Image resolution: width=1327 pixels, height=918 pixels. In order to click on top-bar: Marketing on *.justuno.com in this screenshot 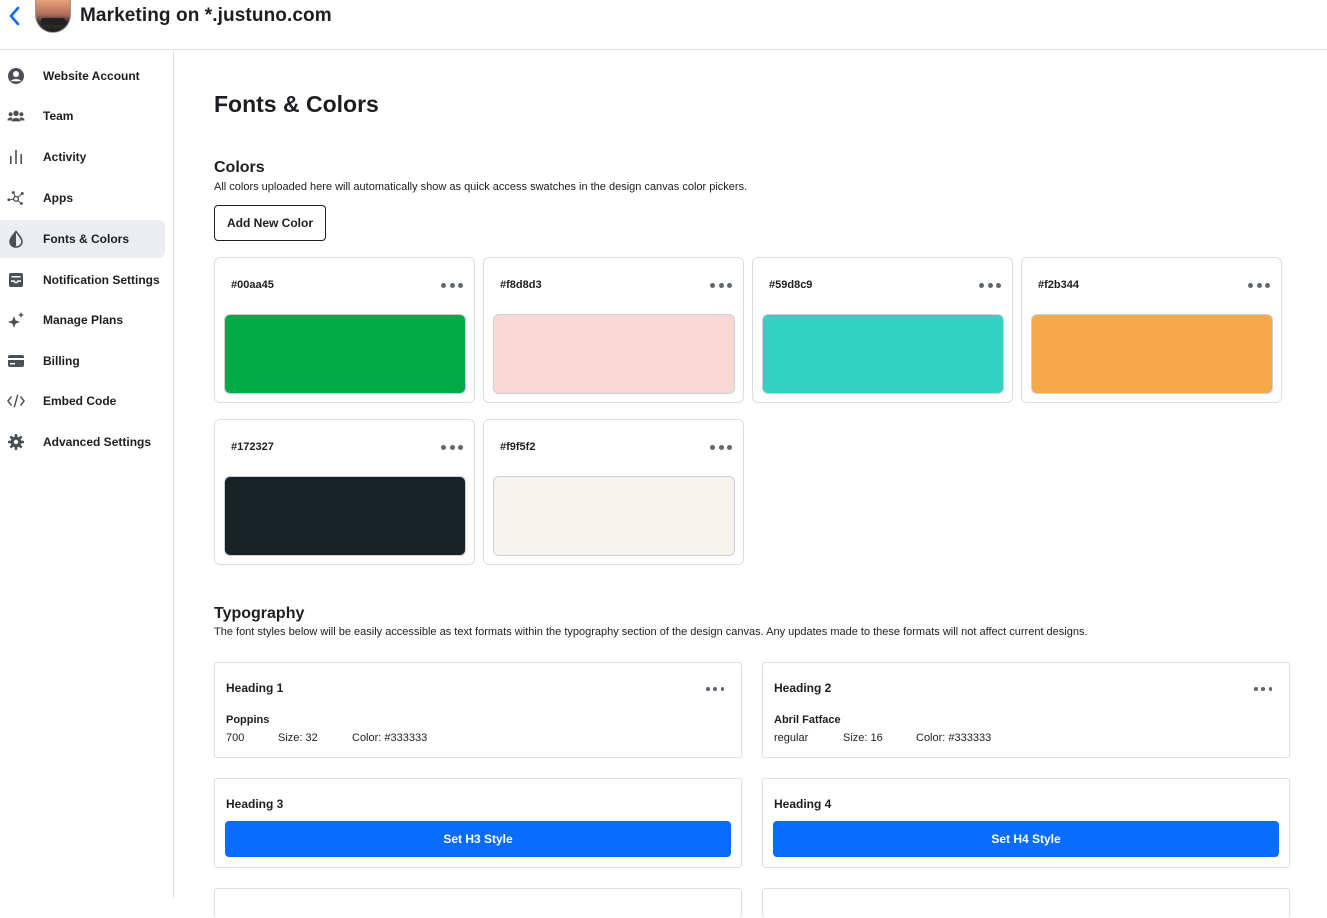, I will do `click(663, 25)`.